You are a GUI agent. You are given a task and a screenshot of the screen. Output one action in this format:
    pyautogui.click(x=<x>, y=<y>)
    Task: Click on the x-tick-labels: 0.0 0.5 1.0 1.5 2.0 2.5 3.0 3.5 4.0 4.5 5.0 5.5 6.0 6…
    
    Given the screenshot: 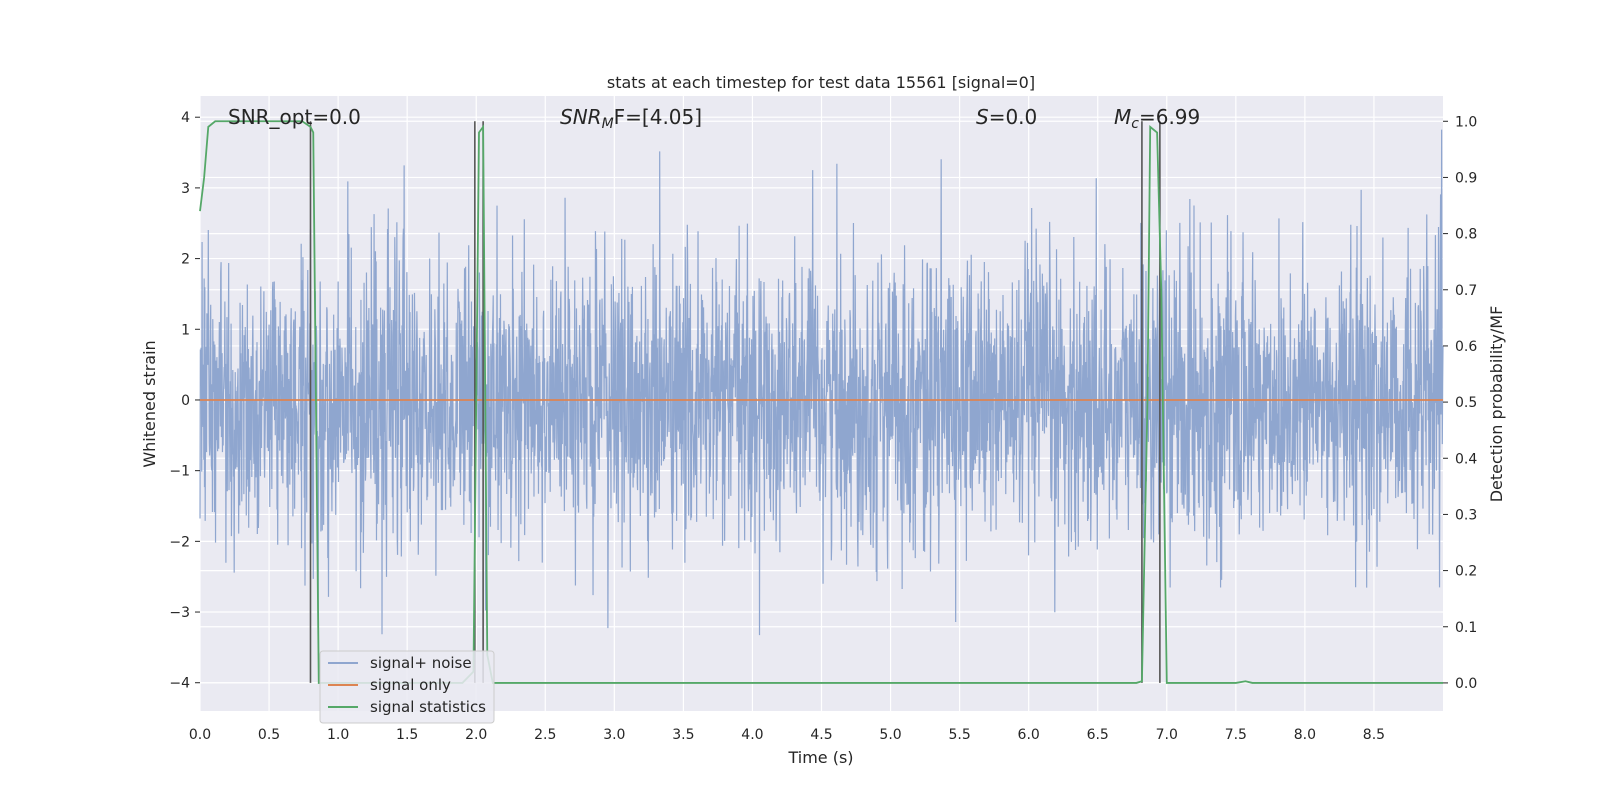 What is the action you would take?
    pyautogui.click(x=787, y=735)
    